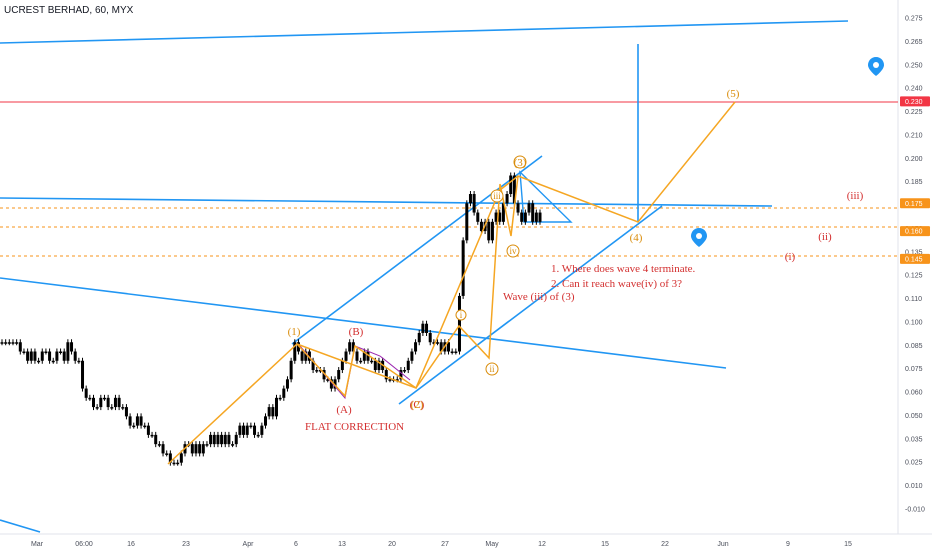  I want to click on descending-trendline, so click(363, 323).